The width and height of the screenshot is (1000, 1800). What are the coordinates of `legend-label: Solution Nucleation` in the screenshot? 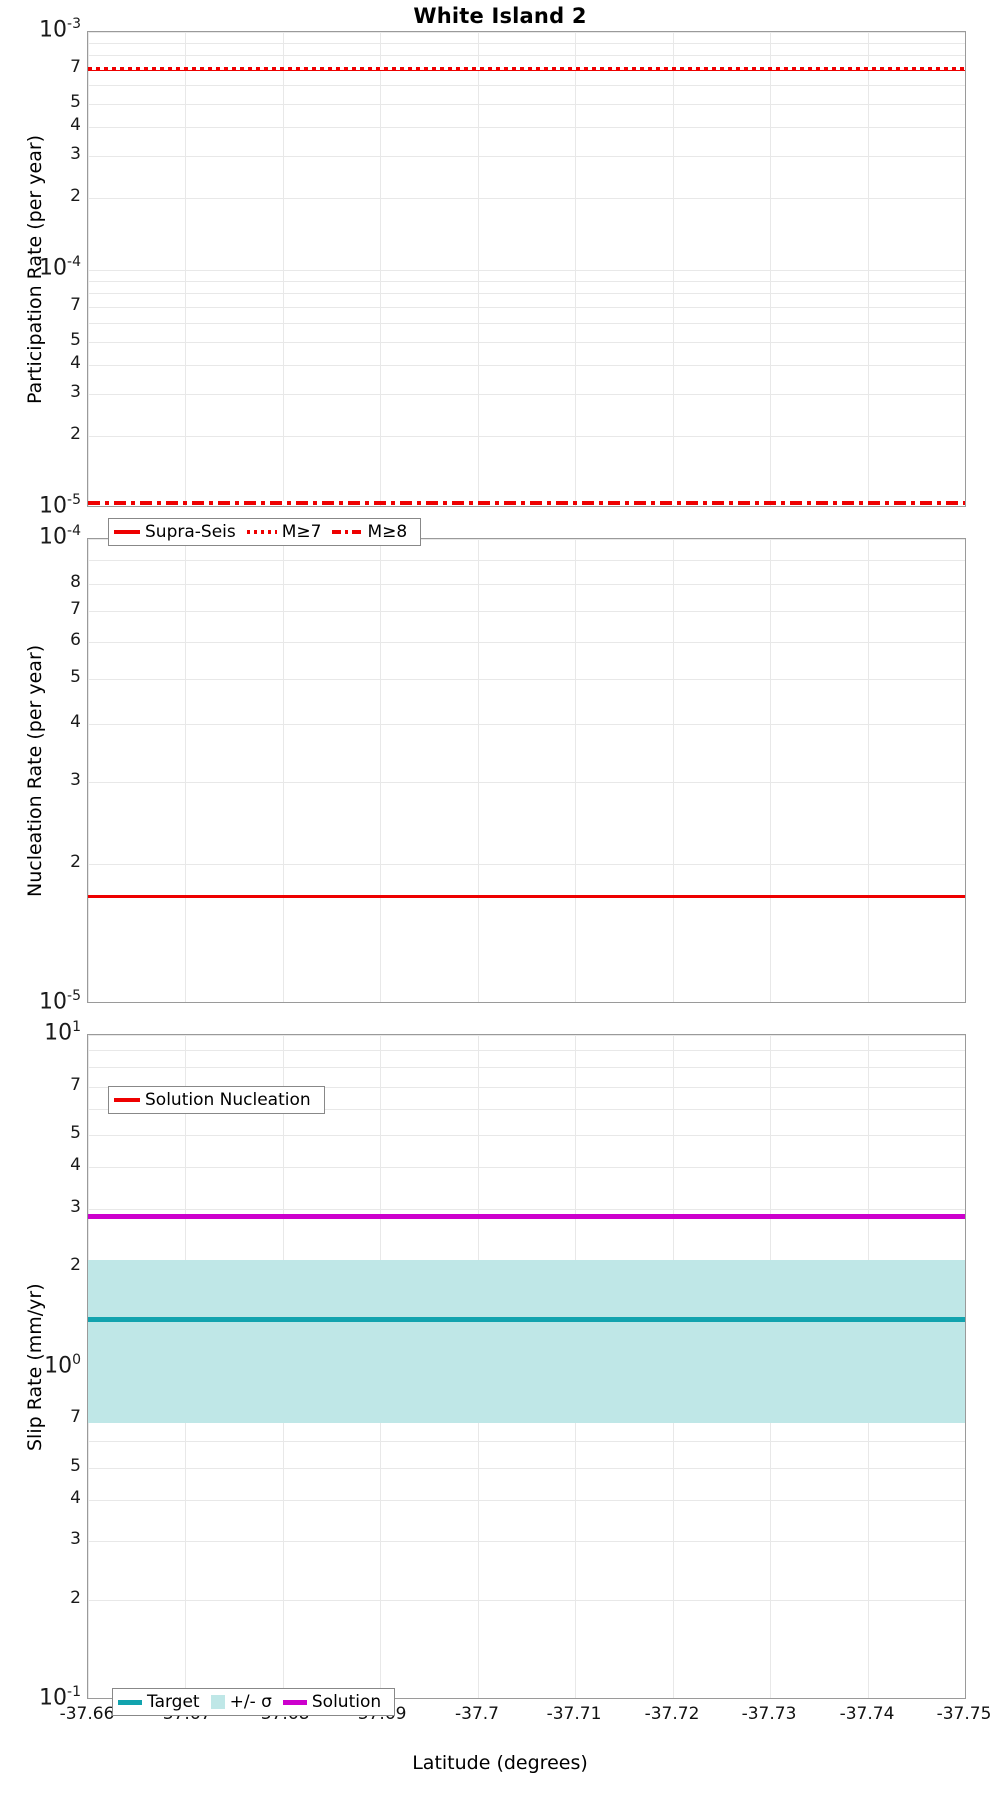 It's located at (228, 1100).